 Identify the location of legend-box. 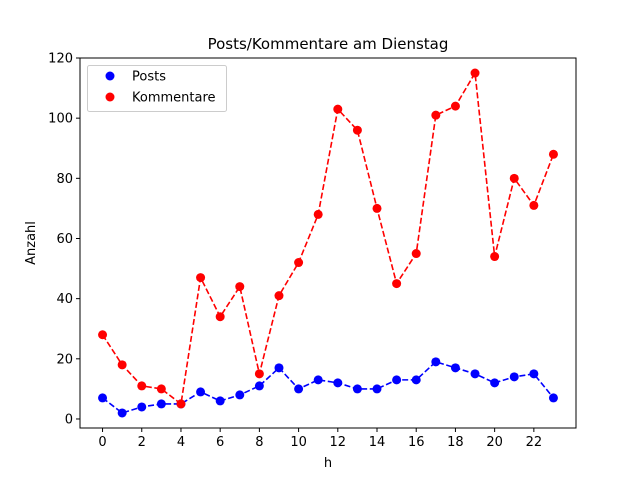
(157, 88).